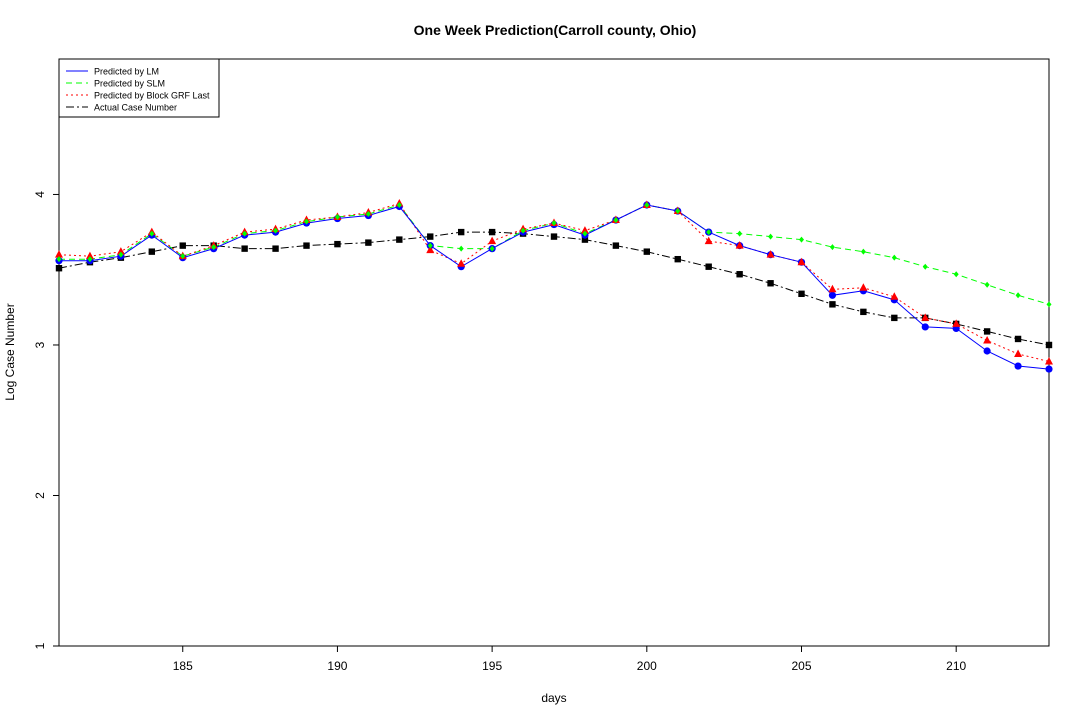 The width and height of the screenshot is (1080, 725). What do you see at coordinates (40, 495) in the screenshot?
I see `y-tick-label: 2` at bounding box center [40, 495].